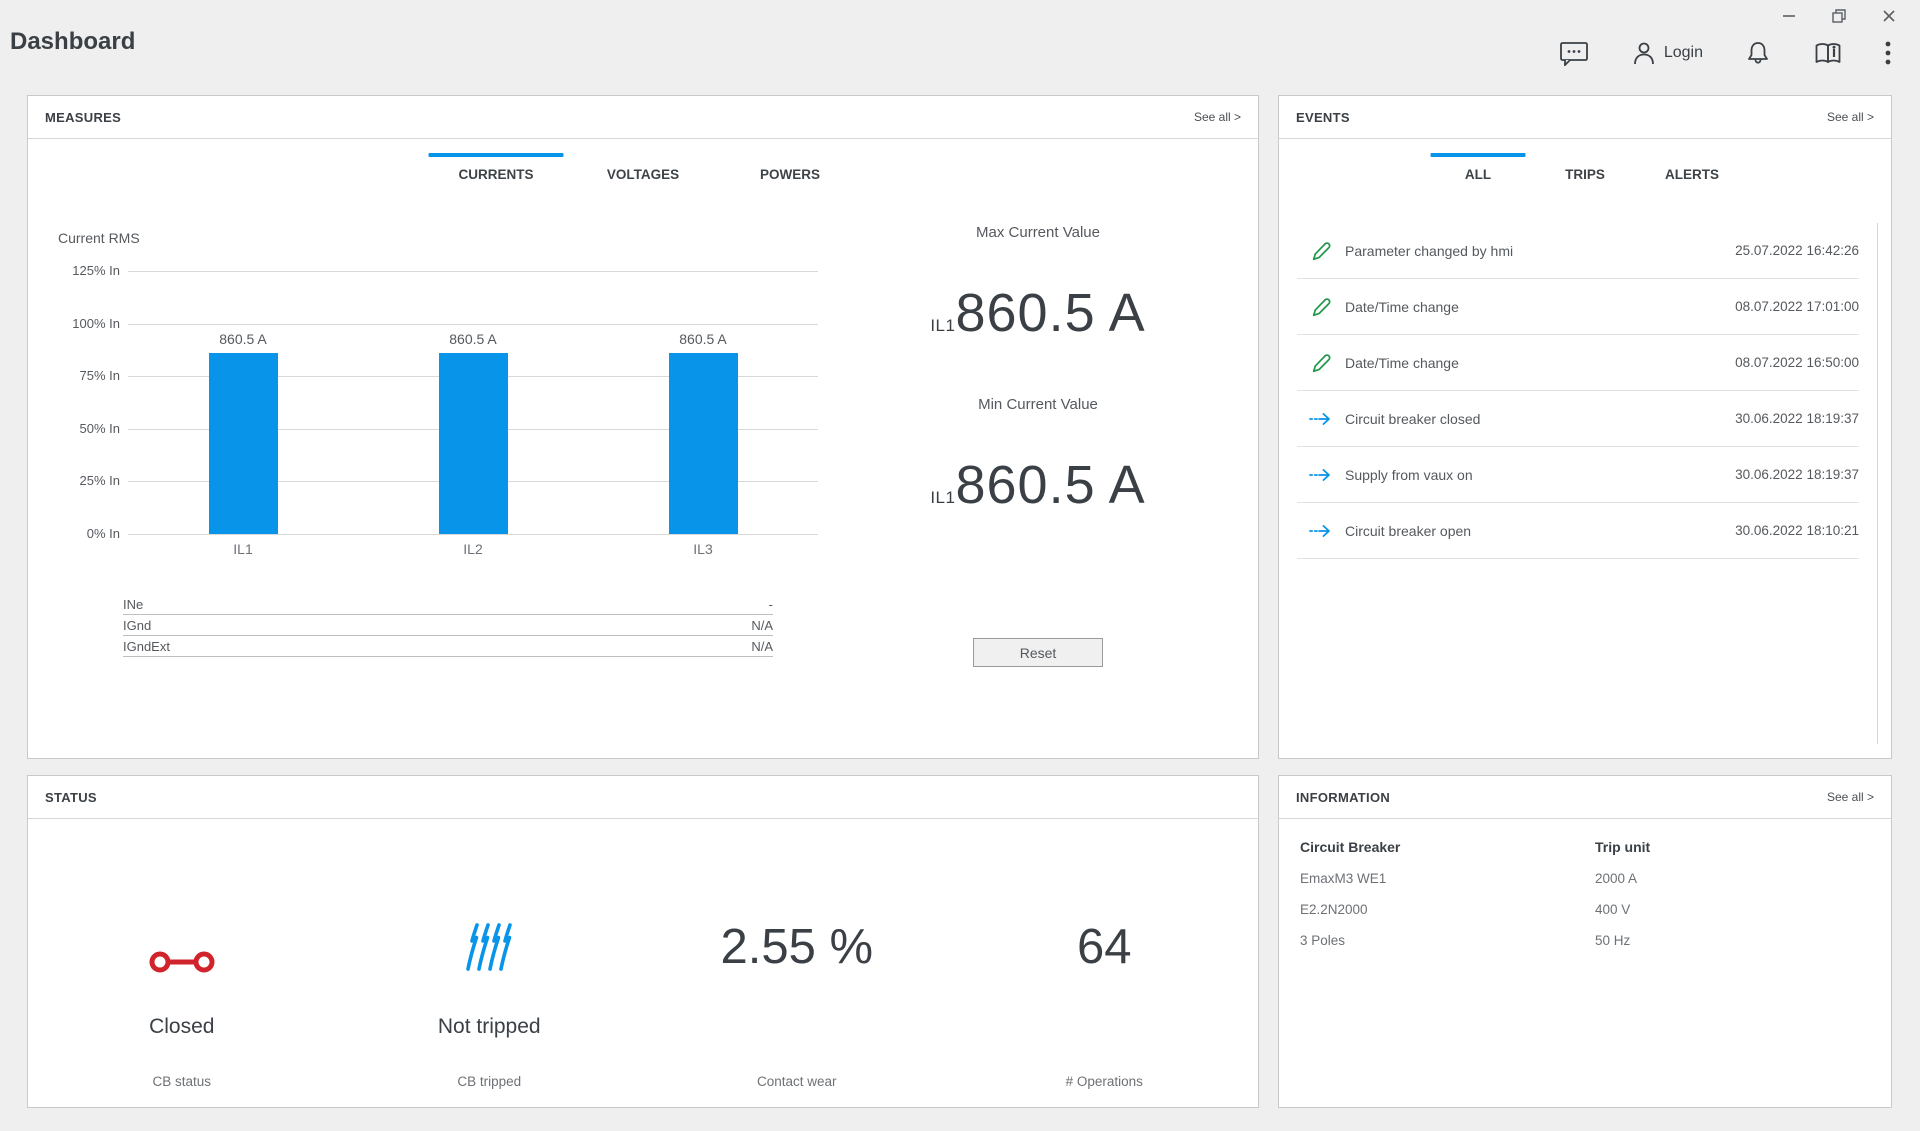 The image size is (1920, 1131). I want to click on event-row: Date/Time change 08.07.2022 16:50:00, so click(1578, 363).